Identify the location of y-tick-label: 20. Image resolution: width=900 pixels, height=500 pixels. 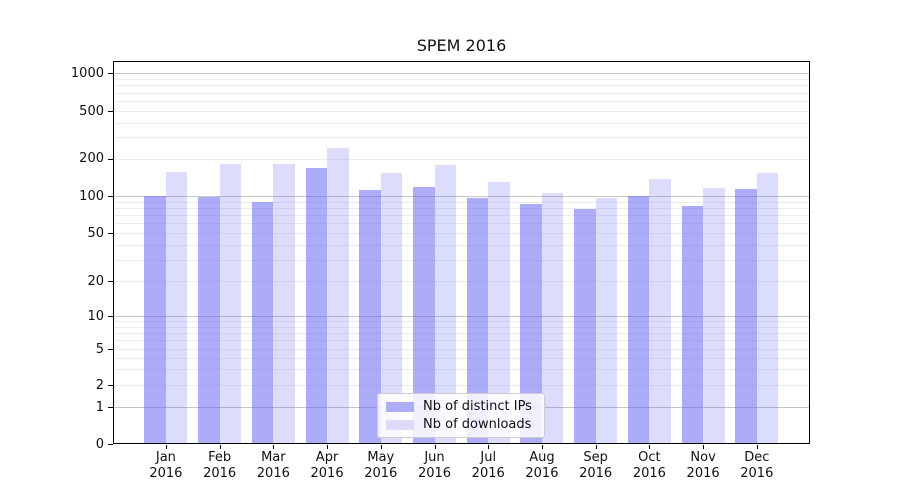
(95, 281).